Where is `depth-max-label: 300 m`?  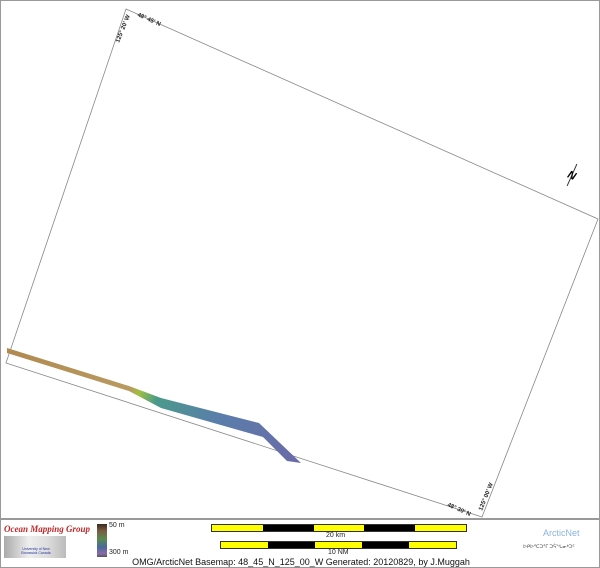 depth-max-label: 300 m is located at coordinates (119, 552).